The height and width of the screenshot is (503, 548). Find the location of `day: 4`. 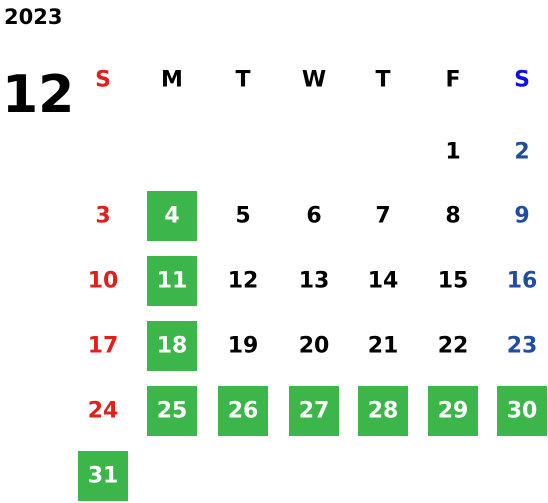

day: 4 is located at coordinates (171, 216).